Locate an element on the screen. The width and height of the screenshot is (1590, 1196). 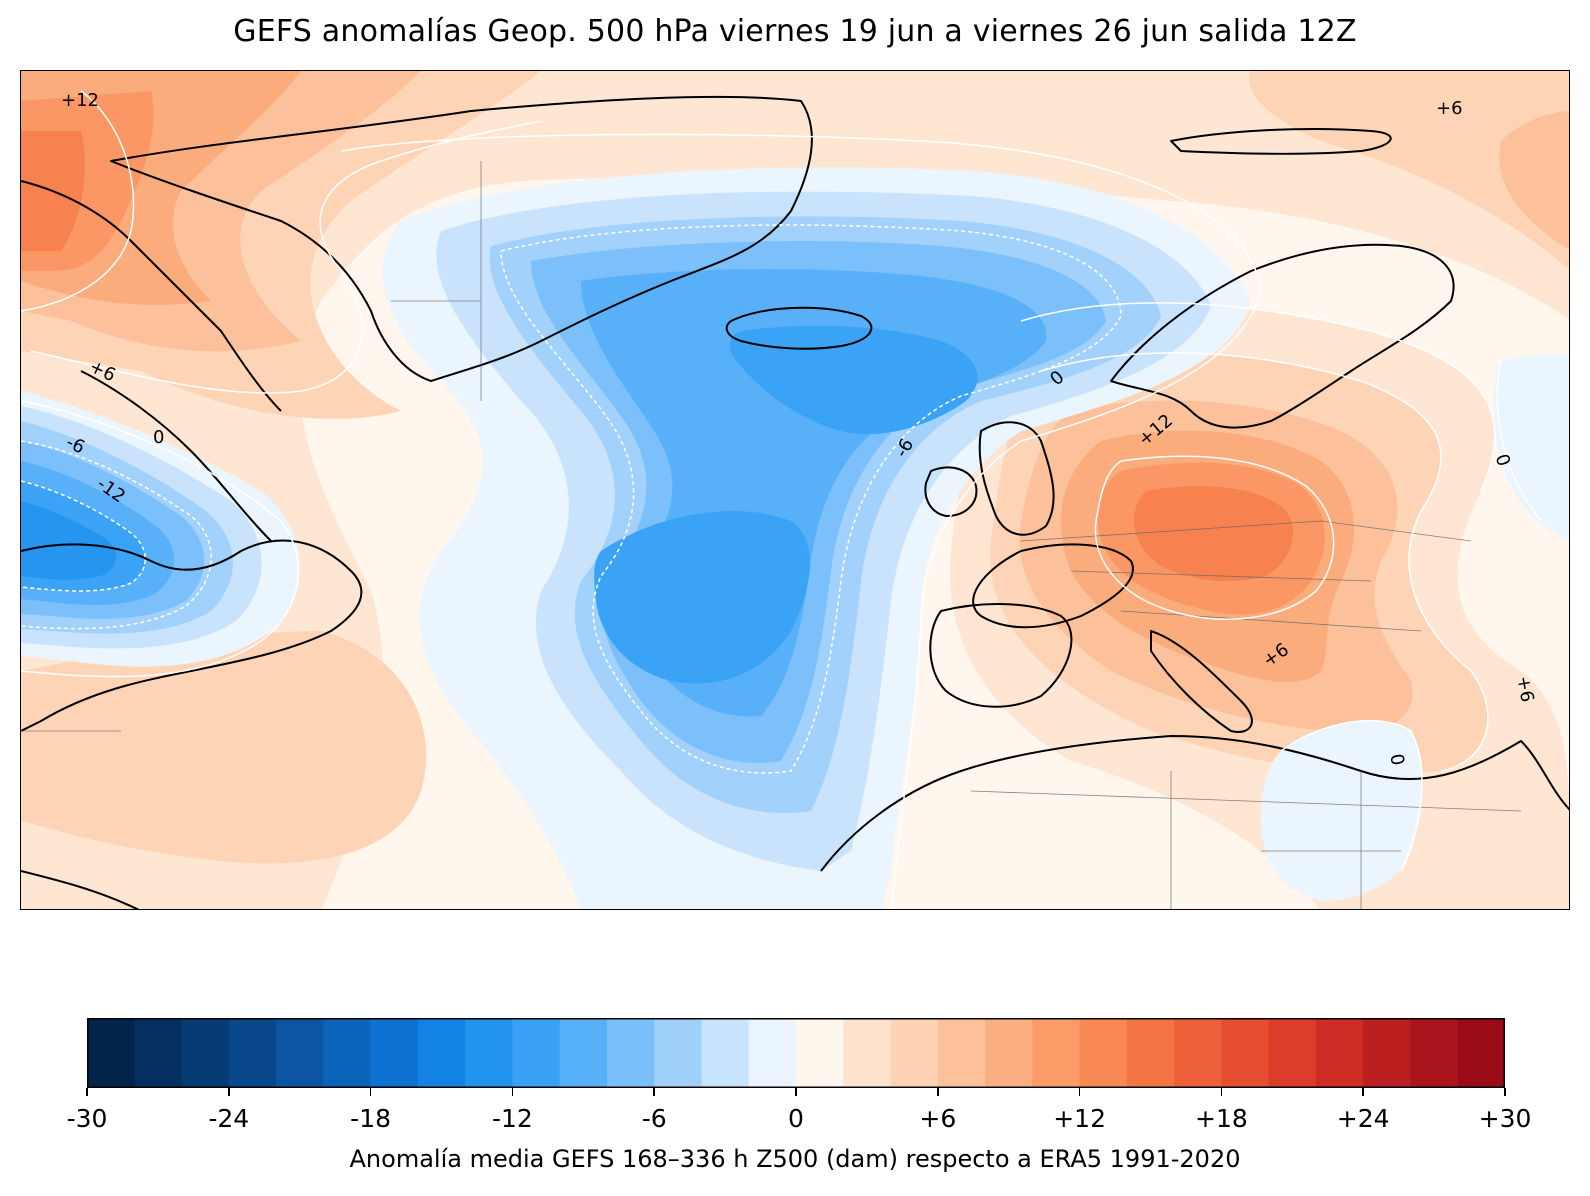
colorbar-tick-label: -6 is located at coordinates (654, 1118).